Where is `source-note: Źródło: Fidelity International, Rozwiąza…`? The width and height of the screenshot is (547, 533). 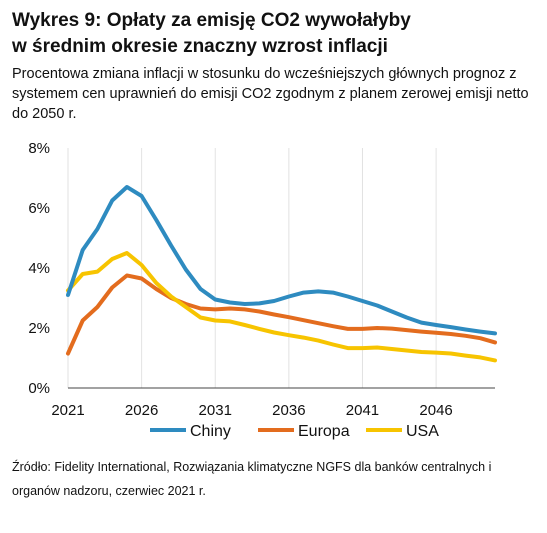
source-note: Źródło: Fidelity International, Rozwiąza… is located at coordinates (252, 479).